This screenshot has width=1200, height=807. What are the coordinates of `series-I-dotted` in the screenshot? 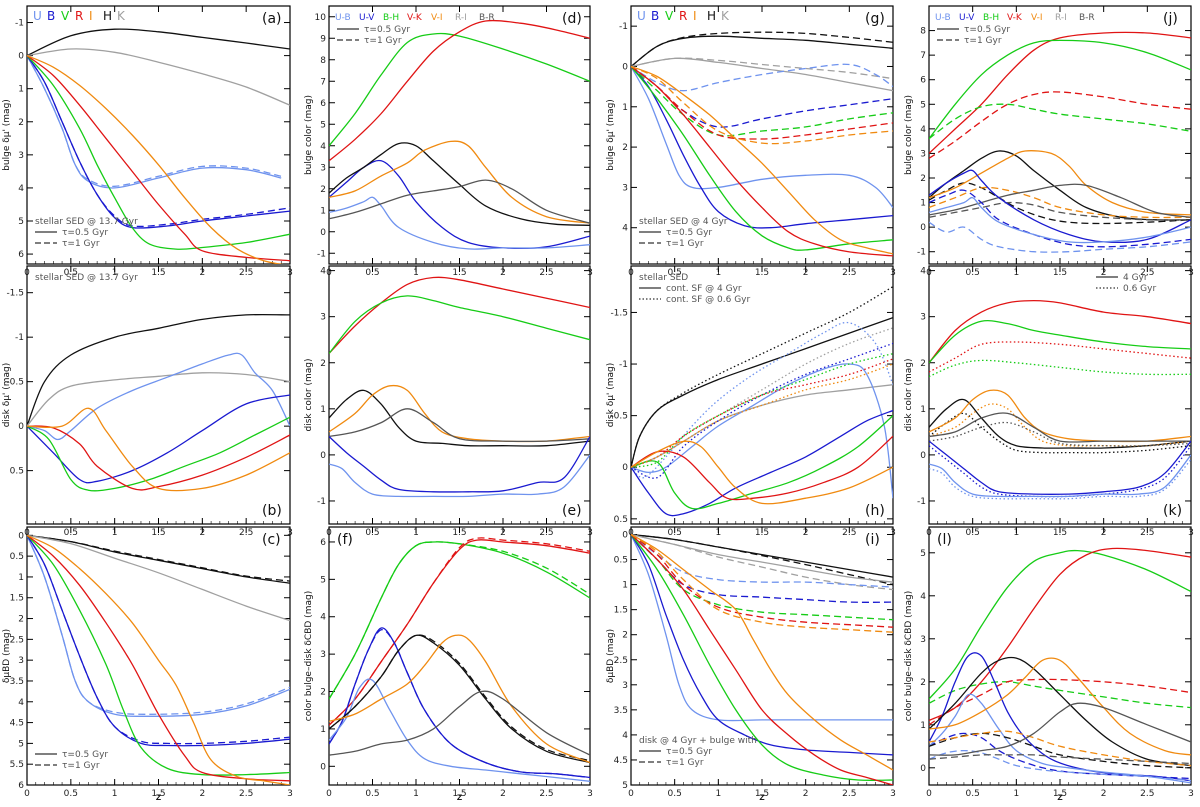 It's located at (762, 415).